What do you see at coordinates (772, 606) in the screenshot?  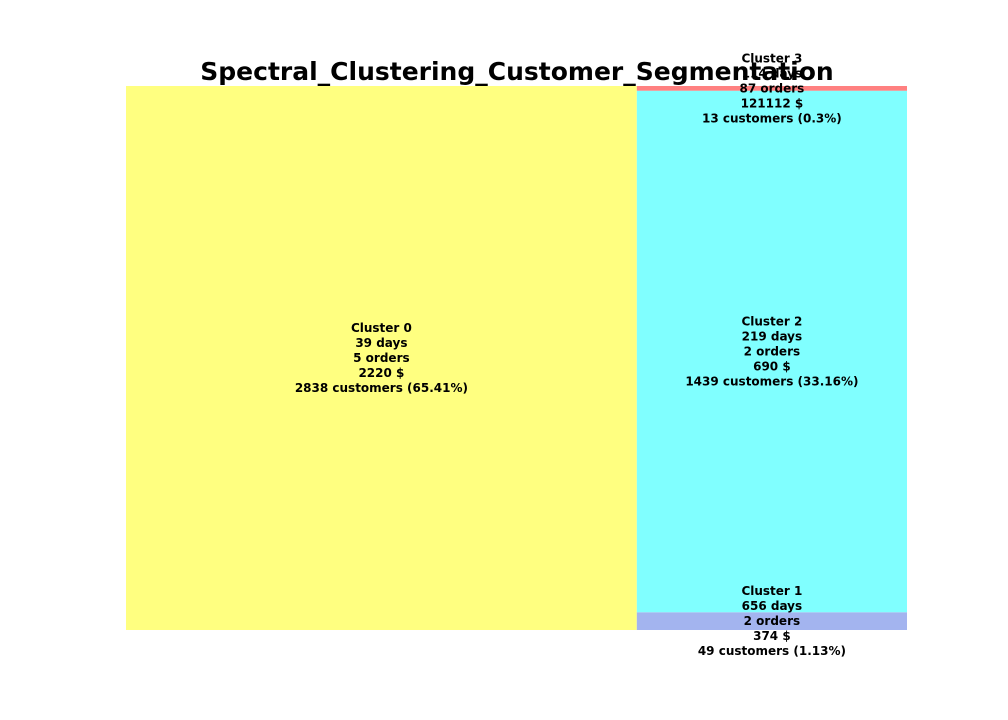 I see `label-line-days: 656 days` at bounding box center [772, 606].